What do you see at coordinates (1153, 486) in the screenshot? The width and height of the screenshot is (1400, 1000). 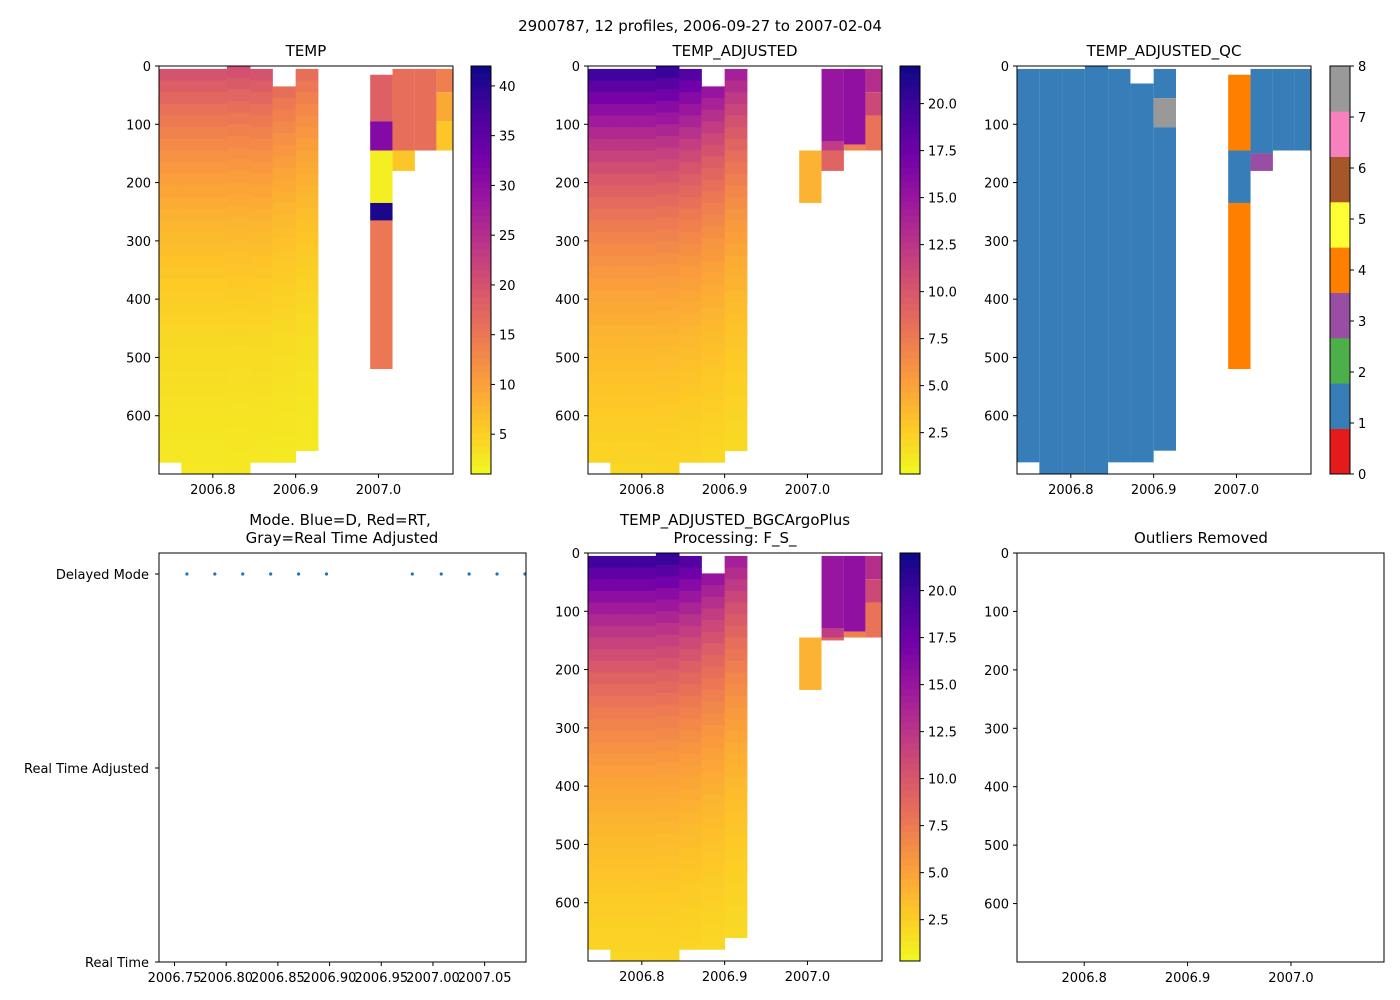 I see `qc-x-ticks: 2006.8 2006.9 2007.0` at bounding box center [1153, 486].